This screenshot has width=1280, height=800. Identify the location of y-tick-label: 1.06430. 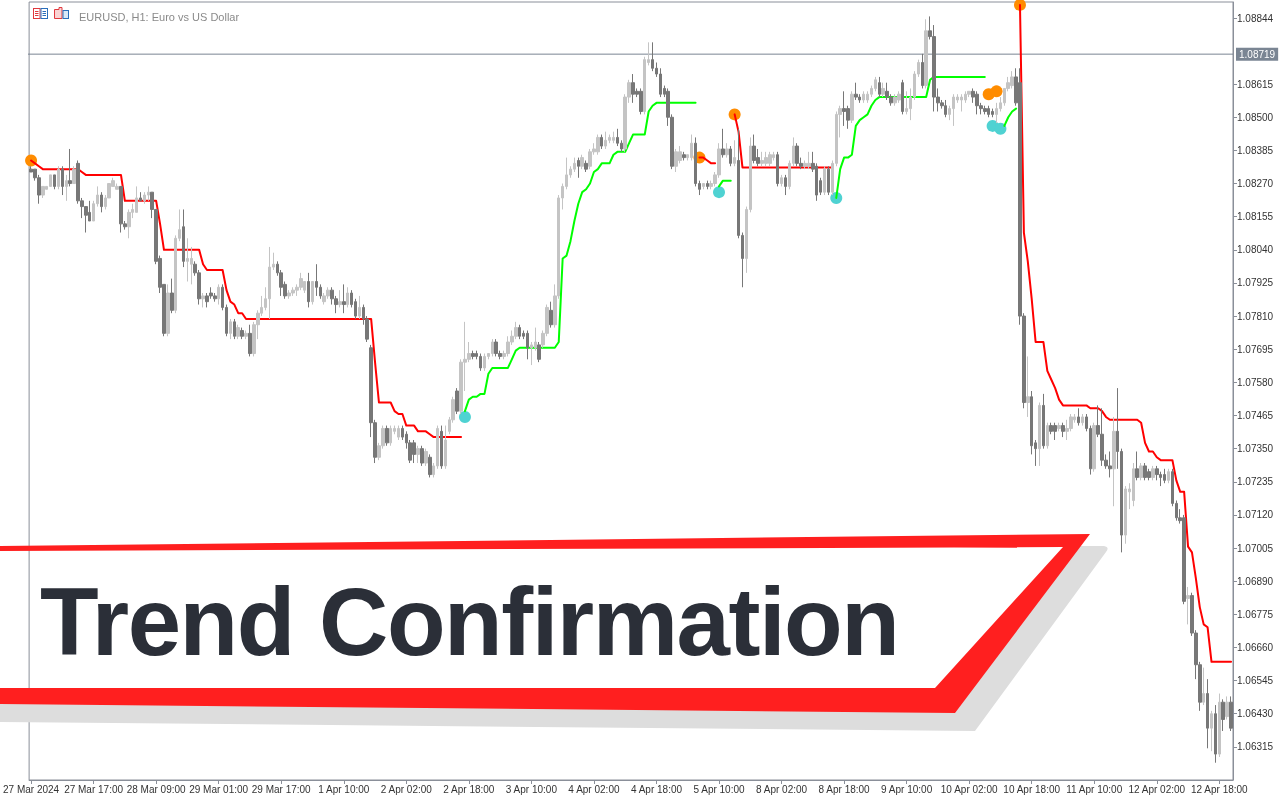
(1255, 714).